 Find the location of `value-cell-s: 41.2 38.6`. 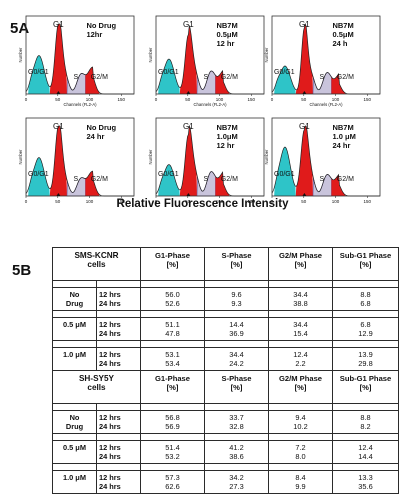

value-cell-s: 41.2 38.6 is located at coordinates (236, 452).